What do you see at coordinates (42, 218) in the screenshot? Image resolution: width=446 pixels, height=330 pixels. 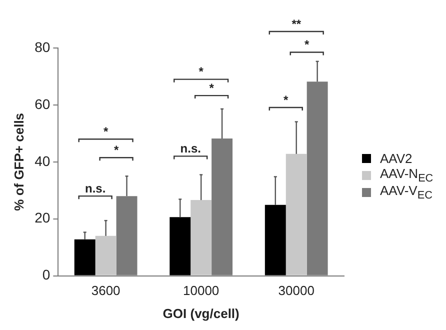 I see `y-tick-label: 20` at bounding box center [42, 218].